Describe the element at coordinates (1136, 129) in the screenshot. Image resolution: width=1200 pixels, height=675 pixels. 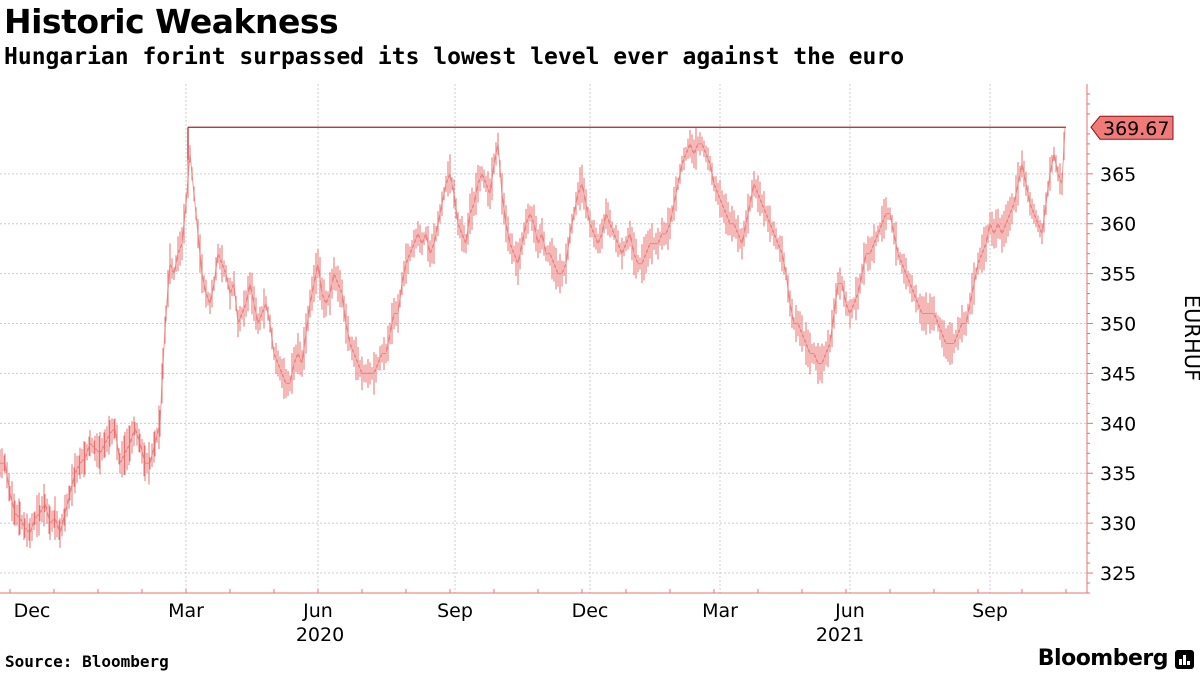
I see `last-value-label: 369.67` at that location.